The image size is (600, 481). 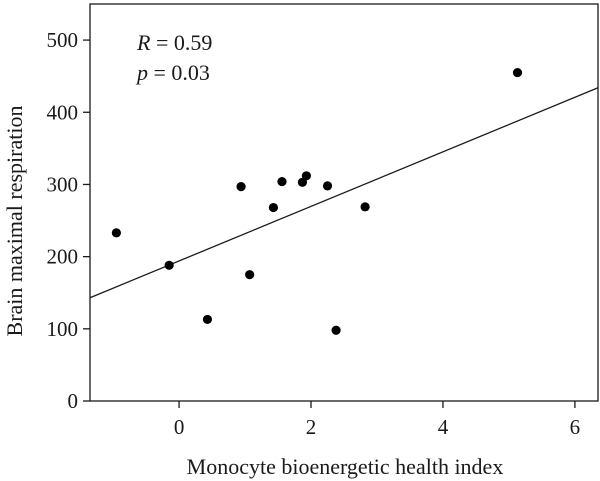 I want to click on y-tick-label: 500, so click(x=63, y=40).